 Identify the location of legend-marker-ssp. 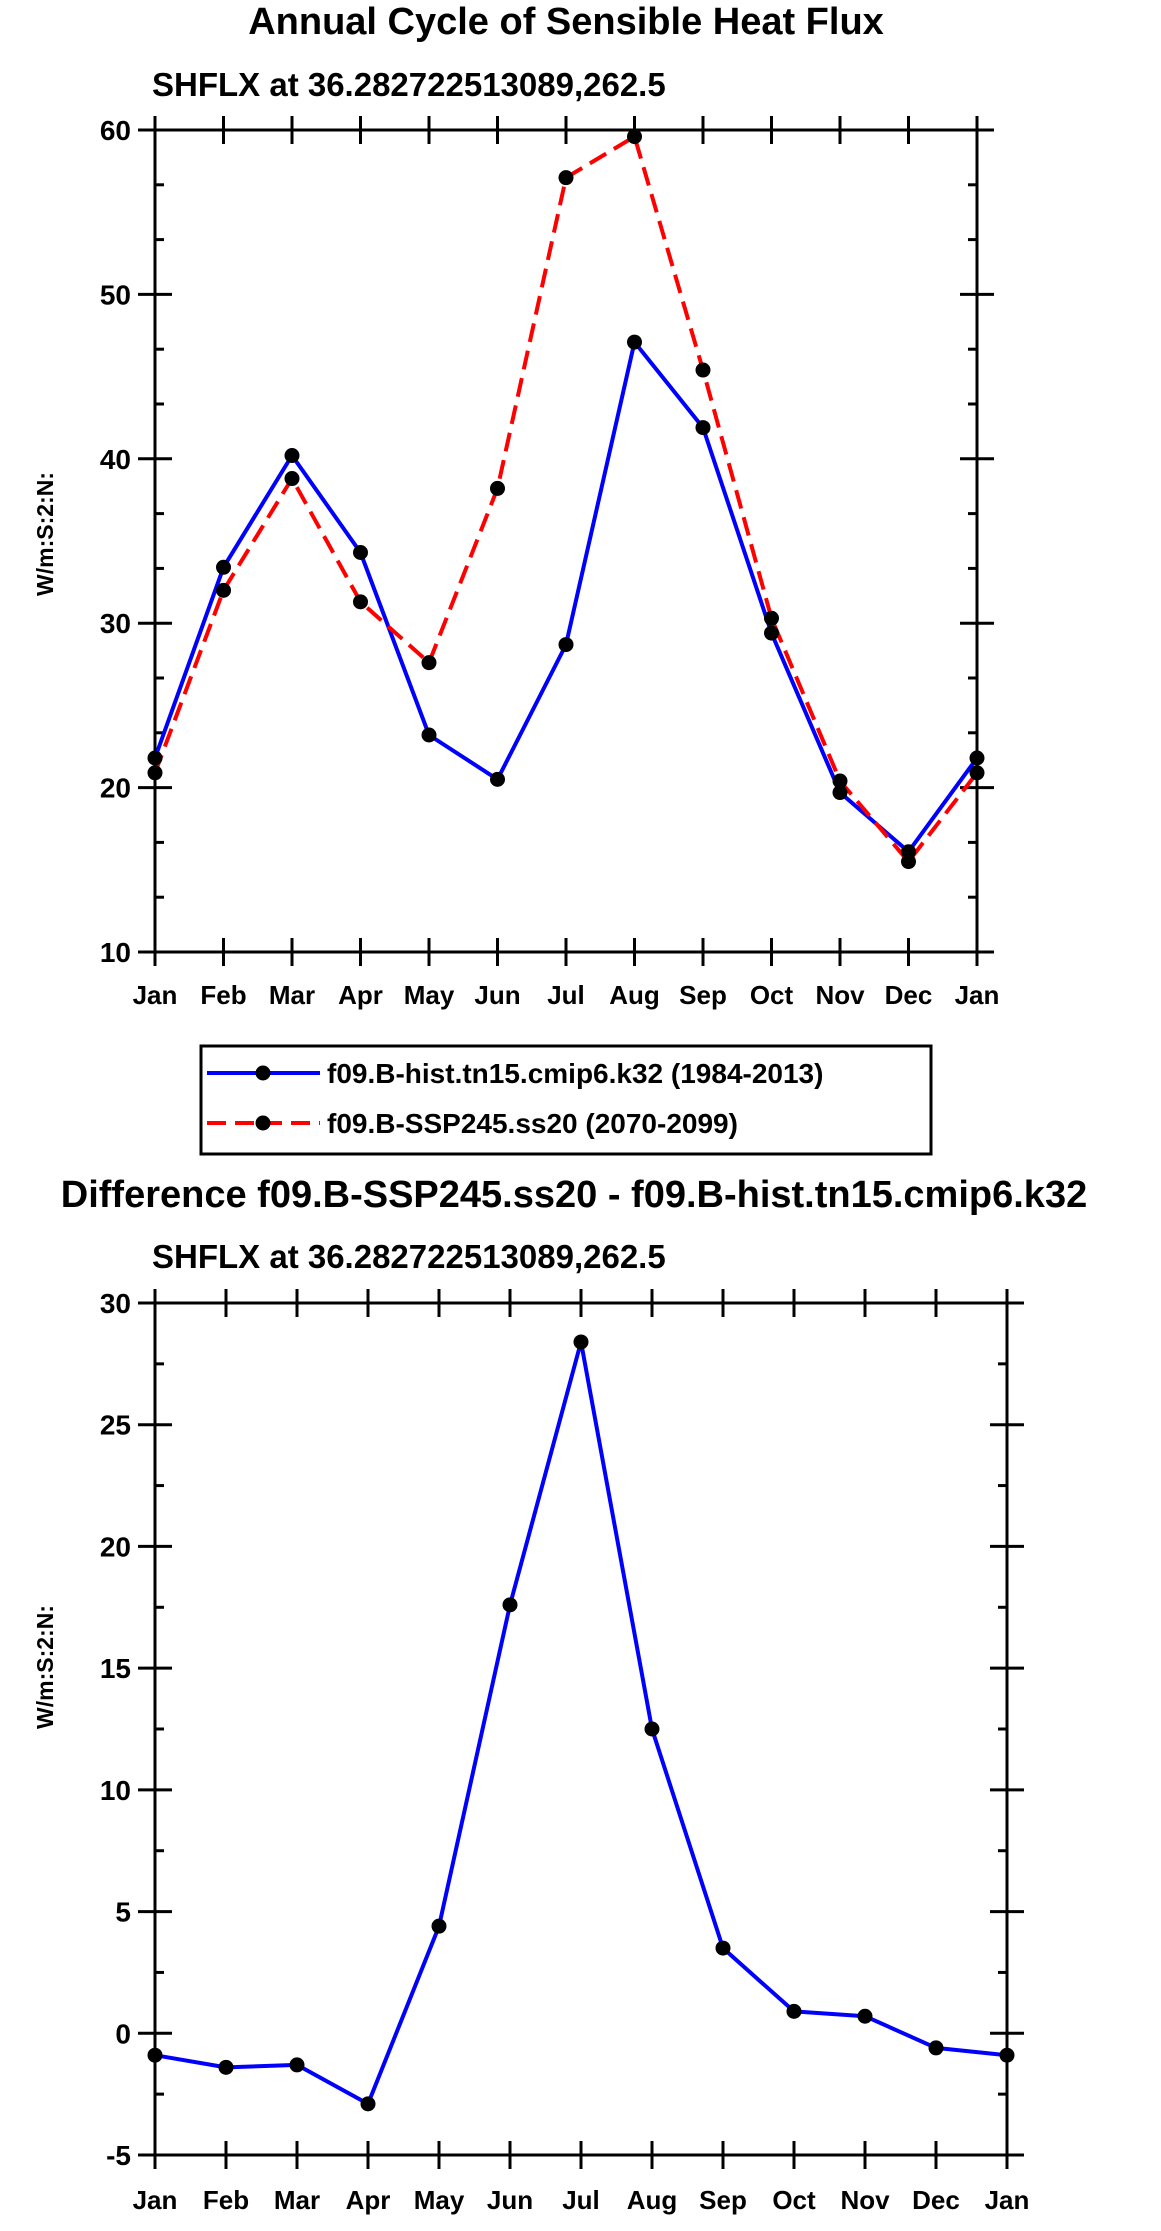
(263, 1123).